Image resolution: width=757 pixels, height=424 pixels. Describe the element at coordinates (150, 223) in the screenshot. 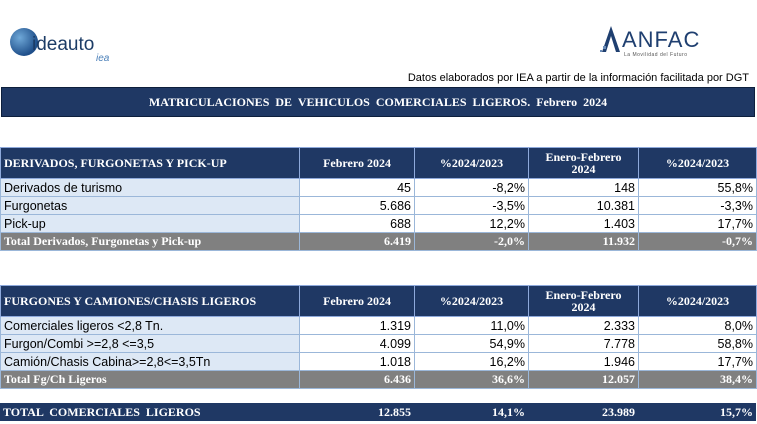

I see `row-label: Pick-up` at that location.